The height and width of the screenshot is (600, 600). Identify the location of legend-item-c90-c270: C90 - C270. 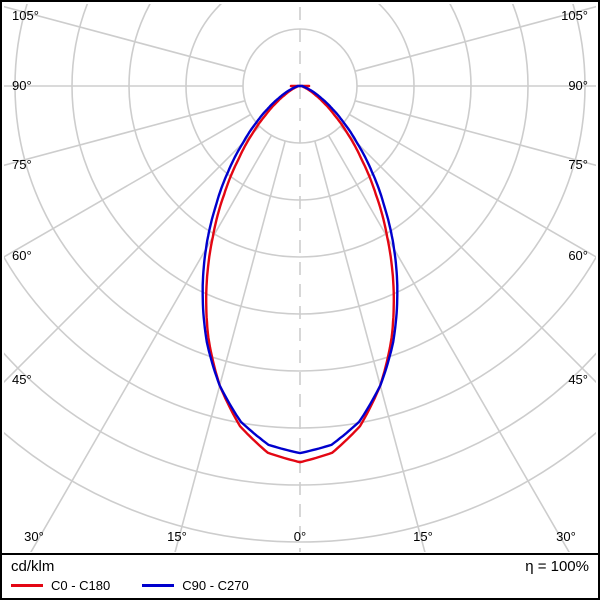
(195, 585).